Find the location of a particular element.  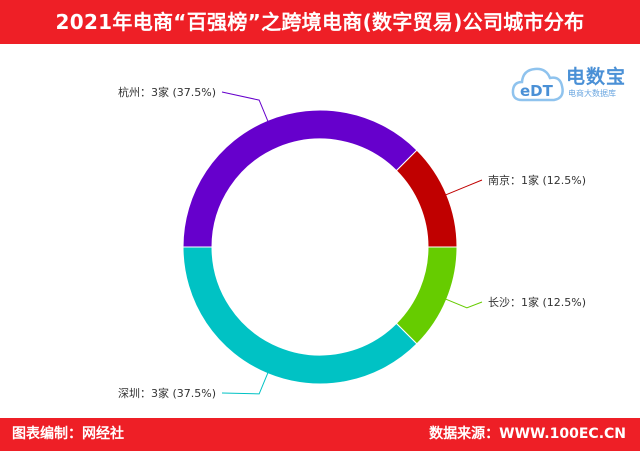

cloud-logo-icon: eDT is located at coordinates (537, 84).